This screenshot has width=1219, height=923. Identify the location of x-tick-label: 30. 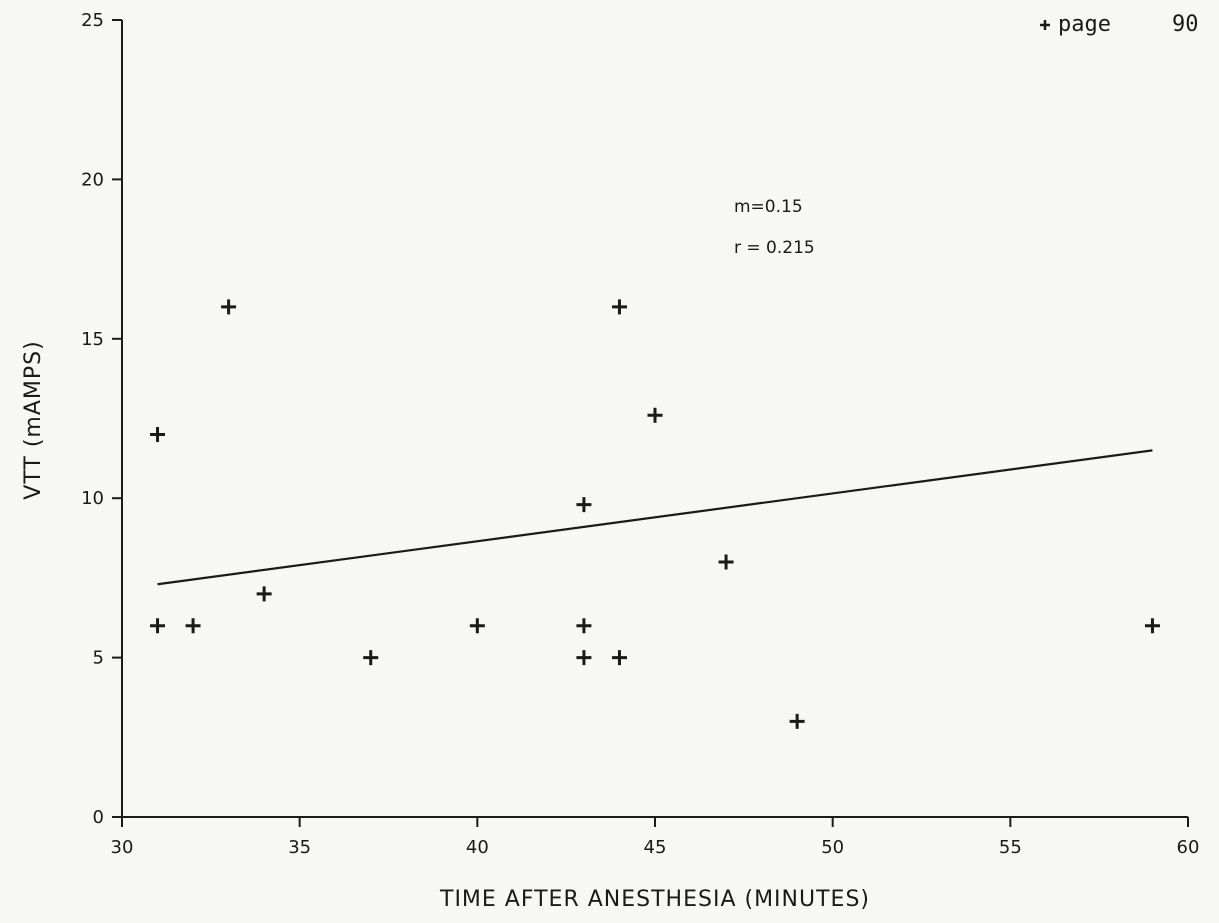
(122, 847).